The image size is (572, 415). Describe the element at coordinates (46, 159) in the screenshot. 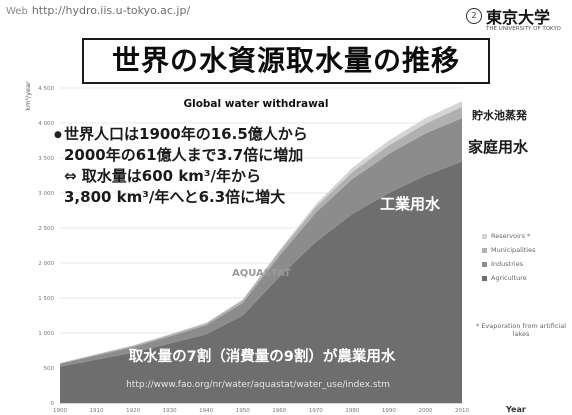

I see `y-tick-label: 3 500` at that location.